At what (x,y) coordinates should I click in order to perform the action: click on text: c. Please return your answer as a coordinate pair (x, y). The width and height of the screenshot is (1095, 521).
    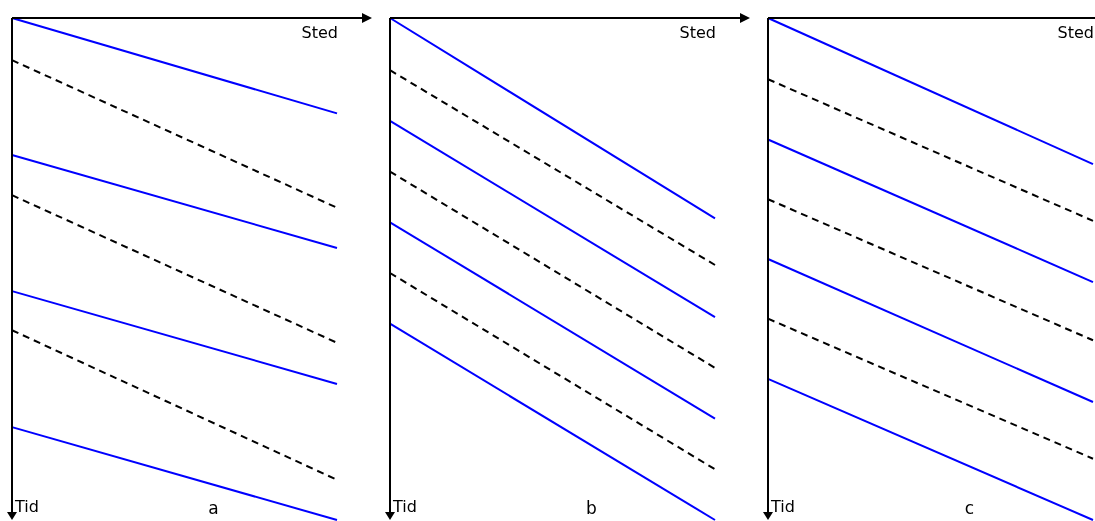
    Looking at the image, I should click on (969, 508).